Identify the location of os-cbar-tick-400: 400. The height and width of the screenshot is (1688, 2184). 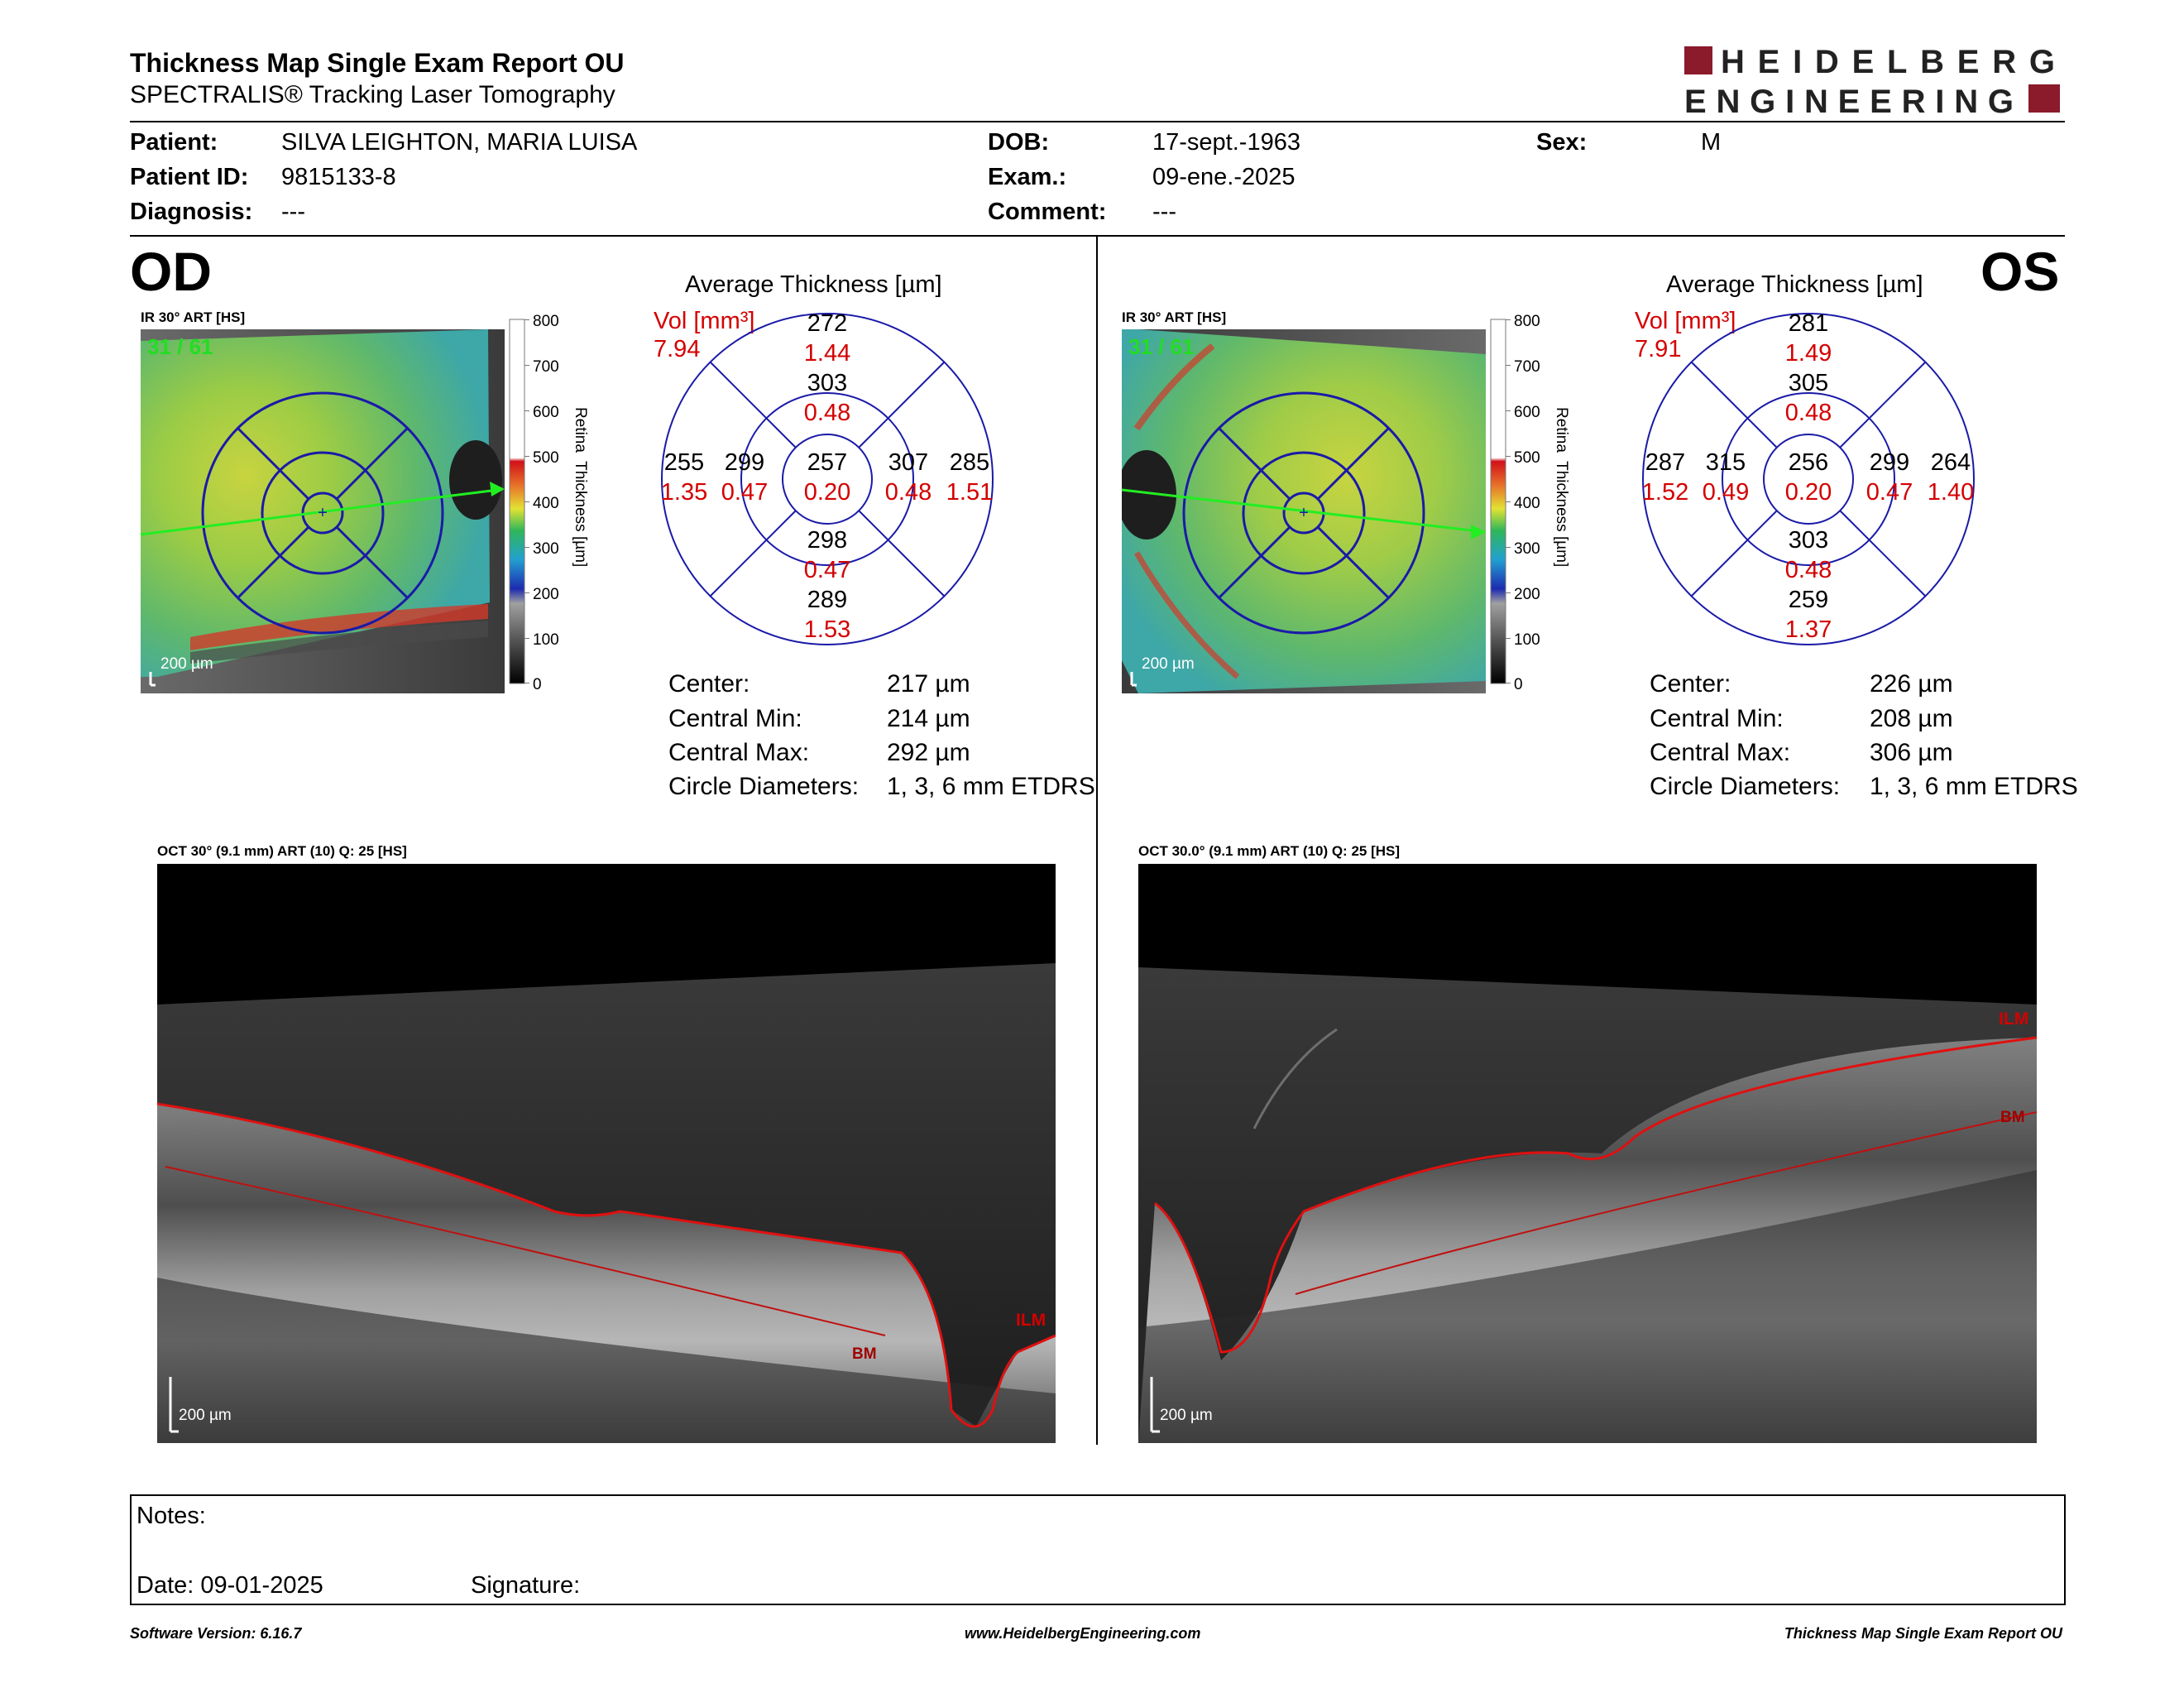
(1527, 503).